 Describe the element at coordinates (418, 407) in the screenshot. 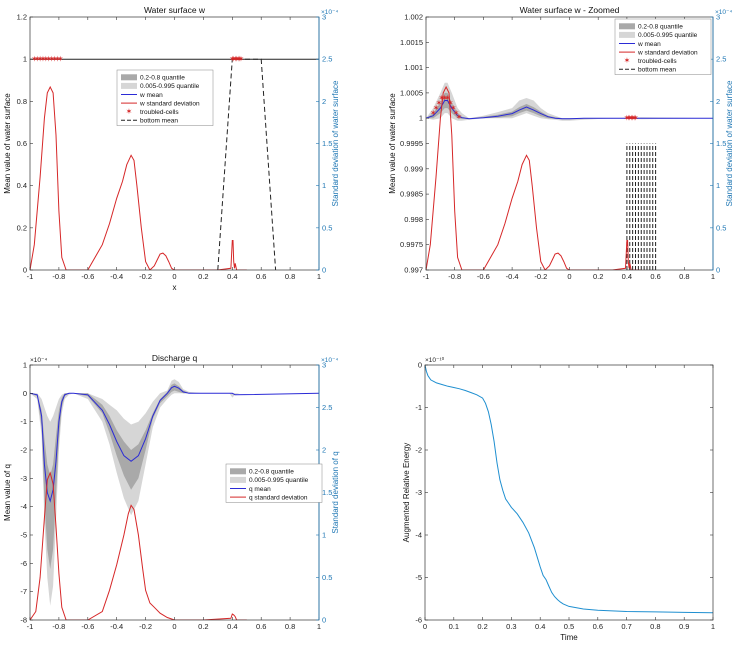

I see `y-tick-label: -1` at that location.